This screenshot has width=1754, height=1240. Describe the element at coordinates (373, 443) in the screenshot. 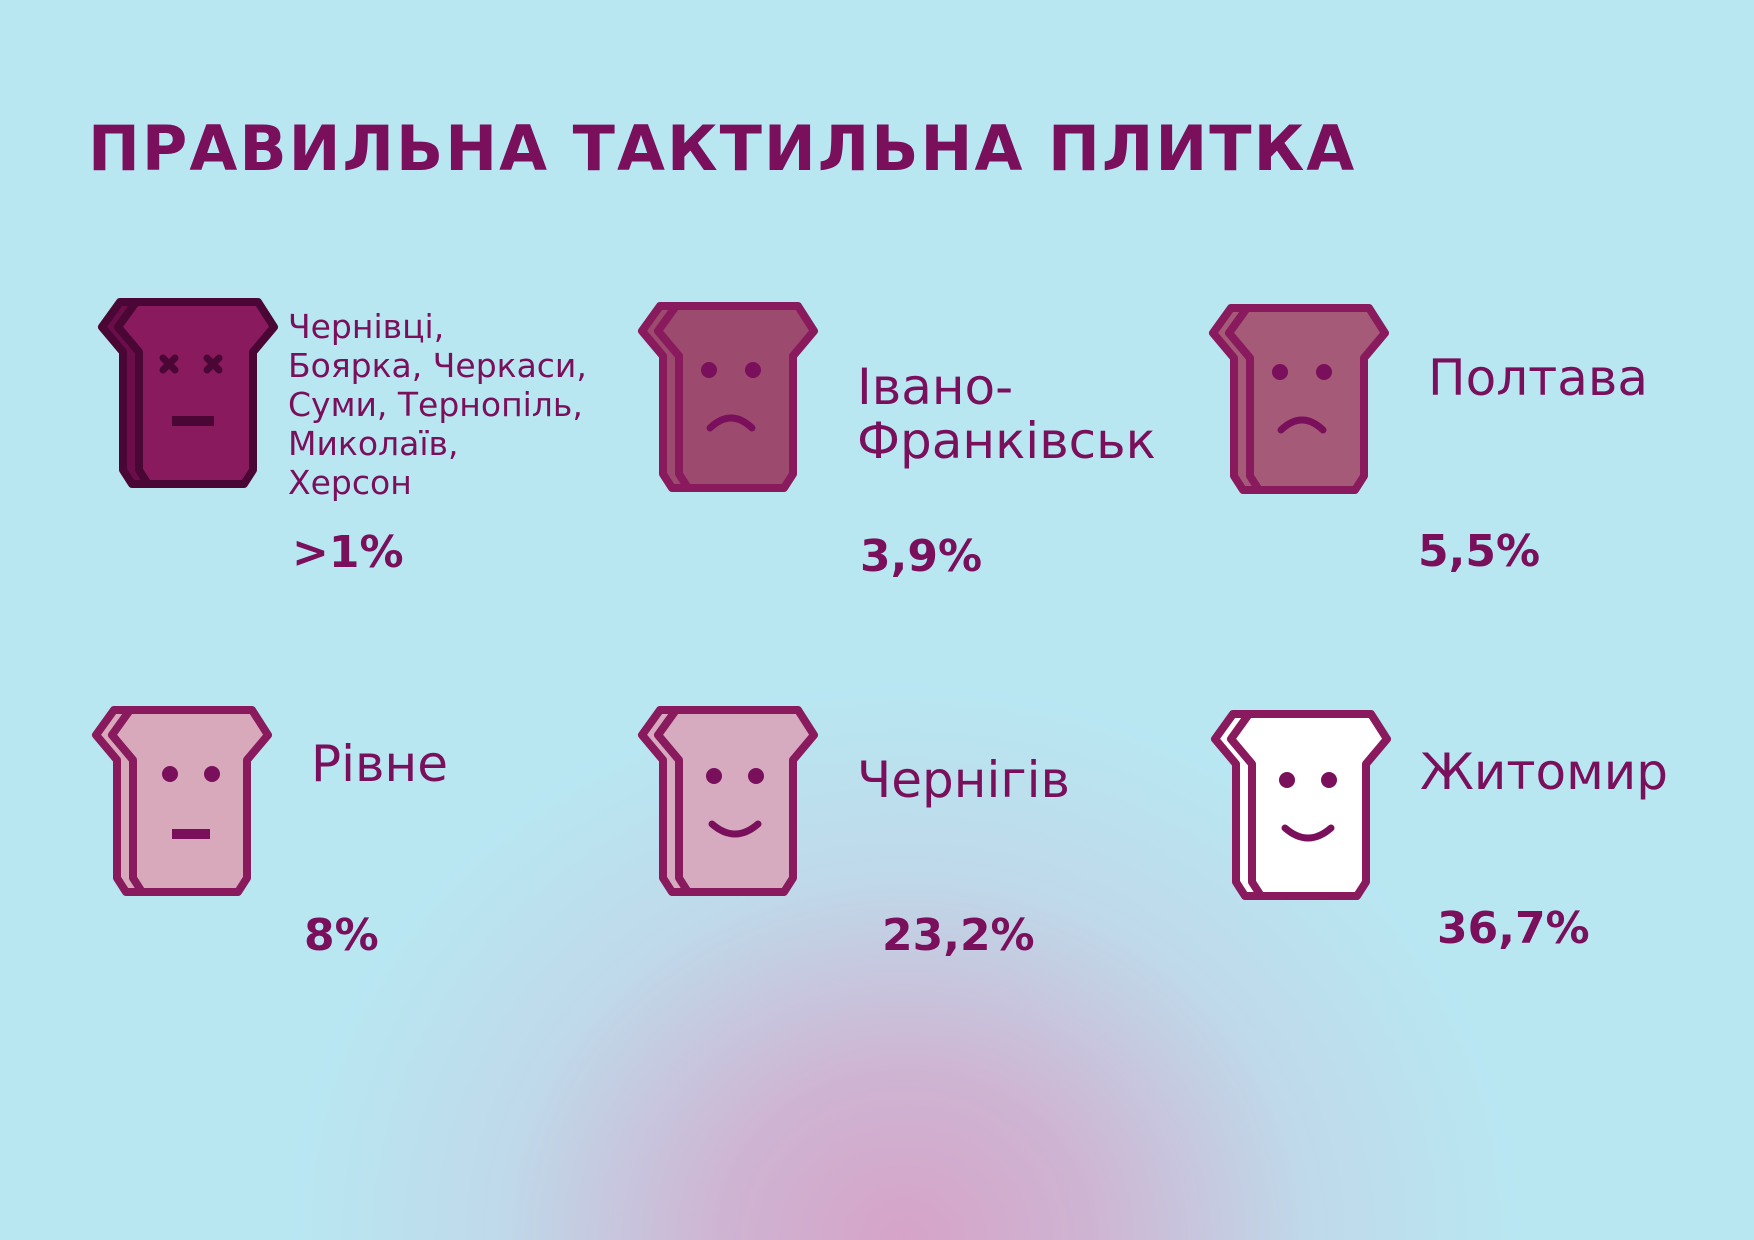

I see `city-name: Миколаїв,` at that location.